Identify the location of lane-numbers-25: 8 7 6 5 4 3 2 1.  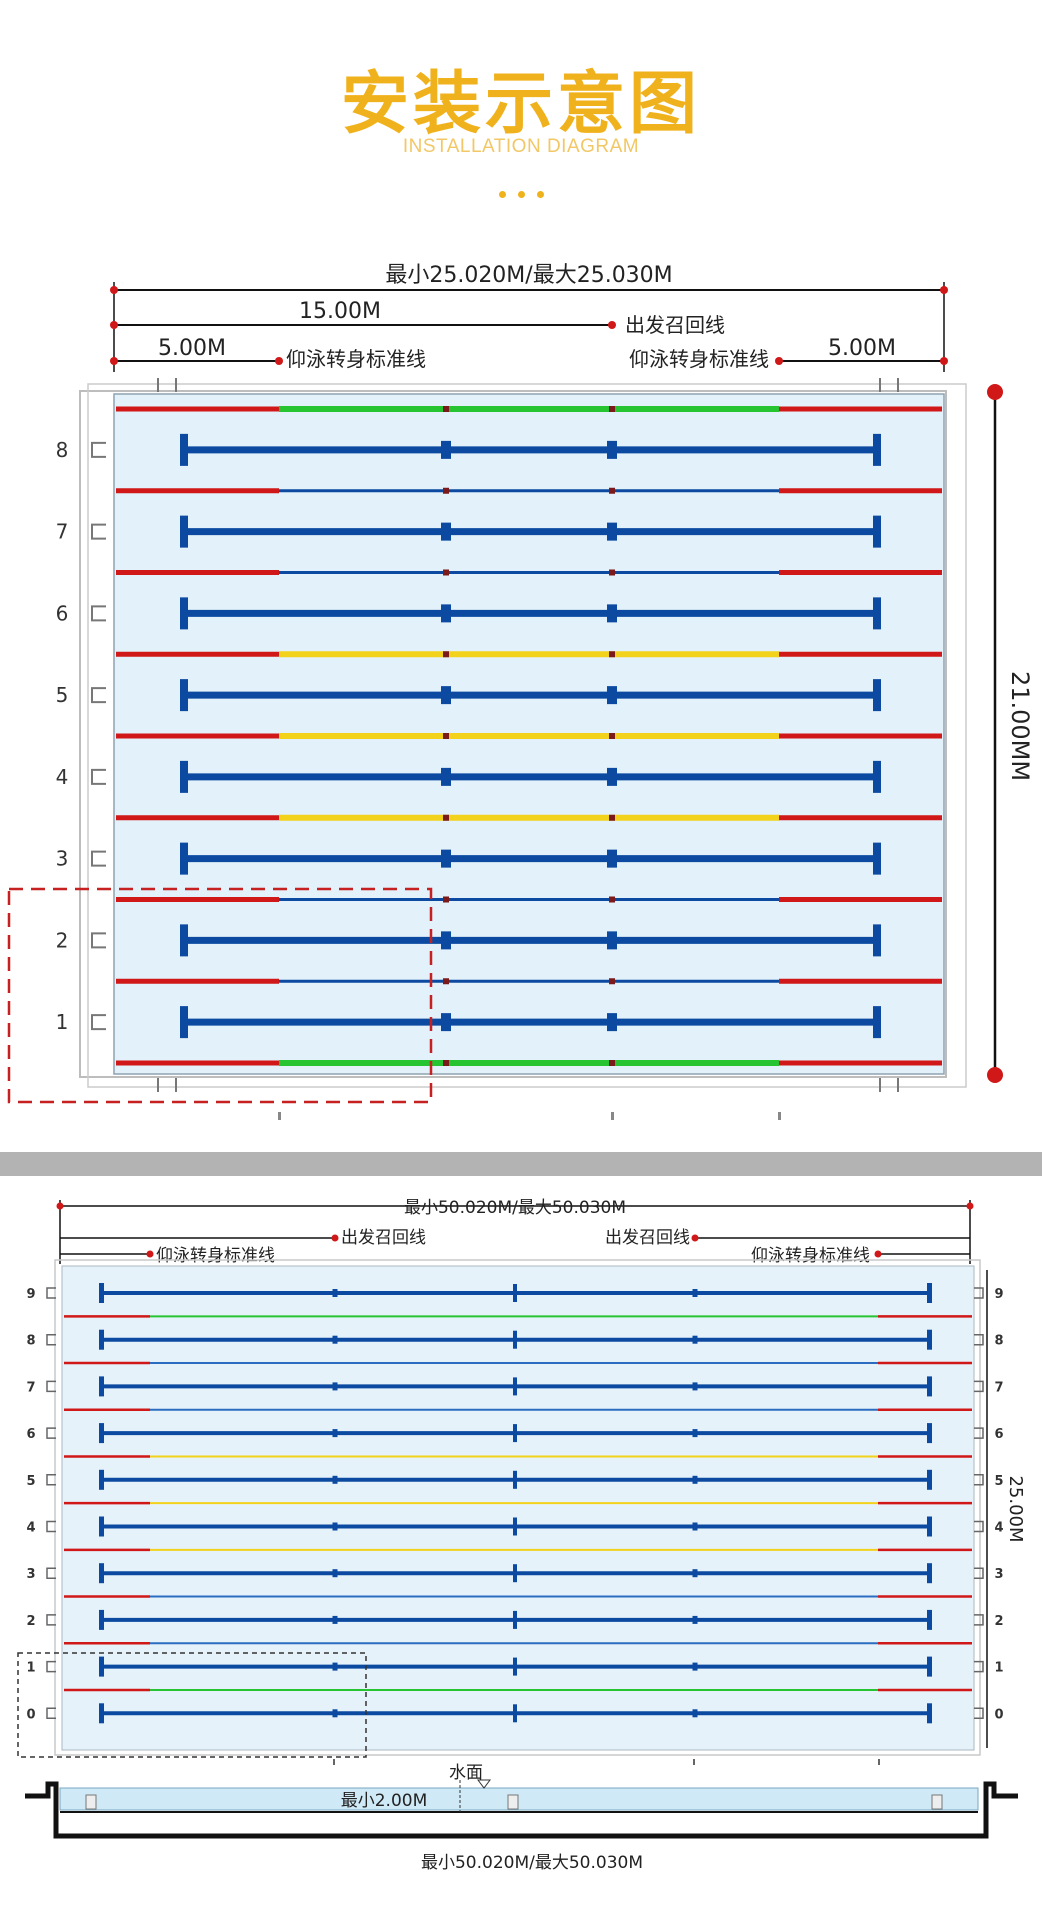
(81, 736).